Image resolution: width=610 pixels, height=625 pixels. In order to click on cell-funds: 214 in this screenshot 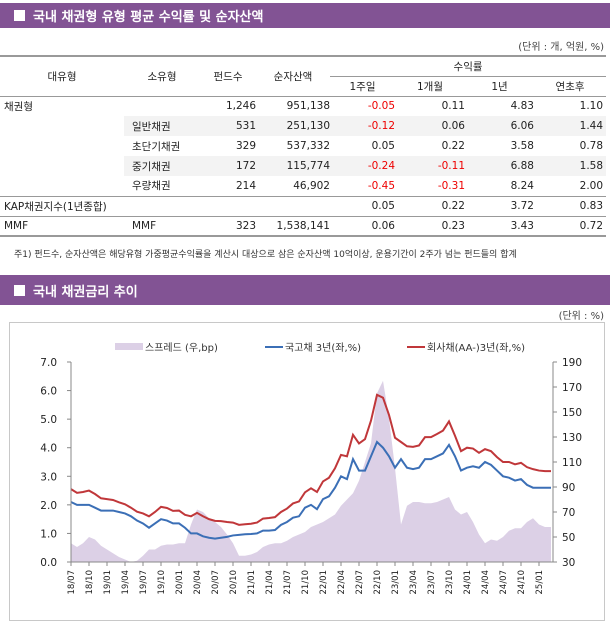, I will do `click(245, 185)`.